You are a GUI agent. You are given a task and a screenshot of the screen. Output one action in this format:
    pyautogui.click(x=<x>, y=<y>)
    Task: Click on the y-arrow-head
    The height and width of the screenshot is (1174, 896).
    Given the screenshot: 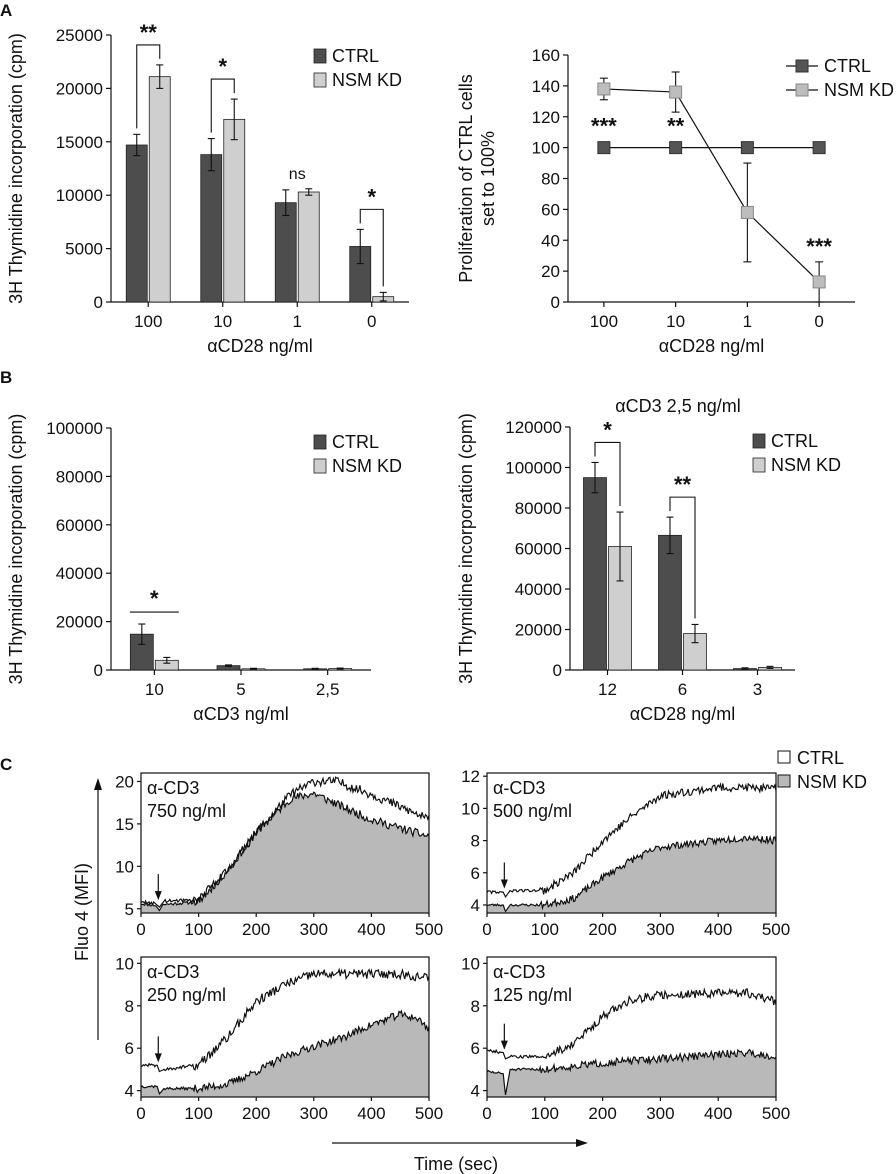 What is the action you would take?
    pyautogui.click(x=98, y=784)
    